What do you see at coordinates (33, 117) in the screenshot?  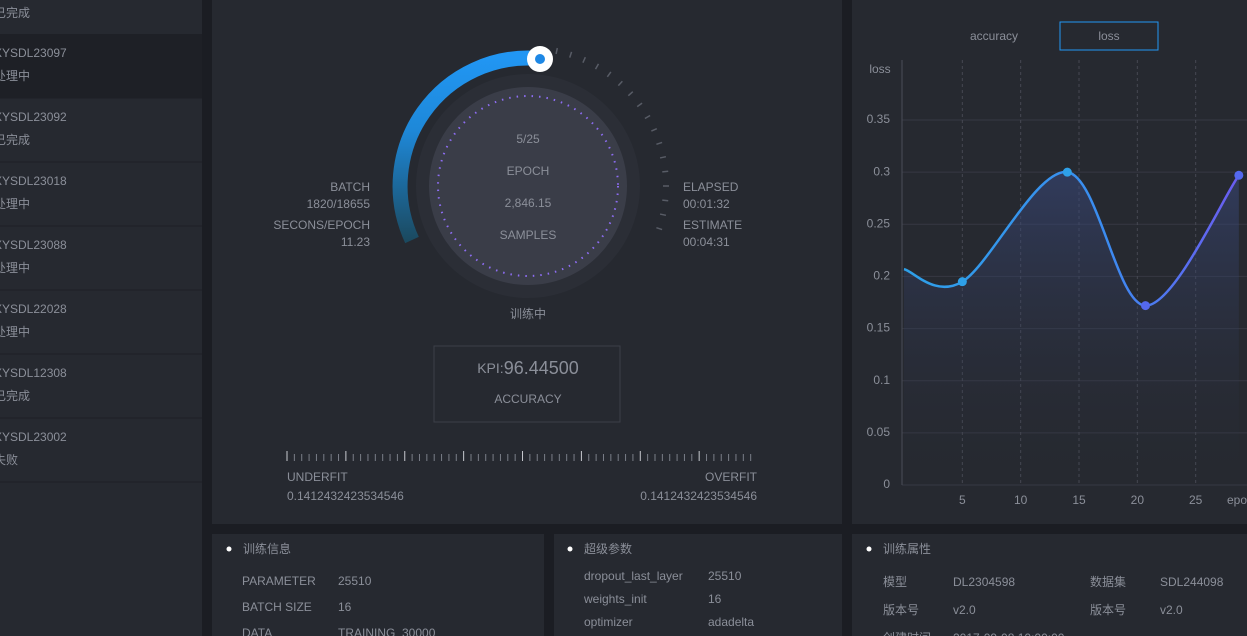 I see `task-id: XYSDL23092` at bounding box center [33, 117].